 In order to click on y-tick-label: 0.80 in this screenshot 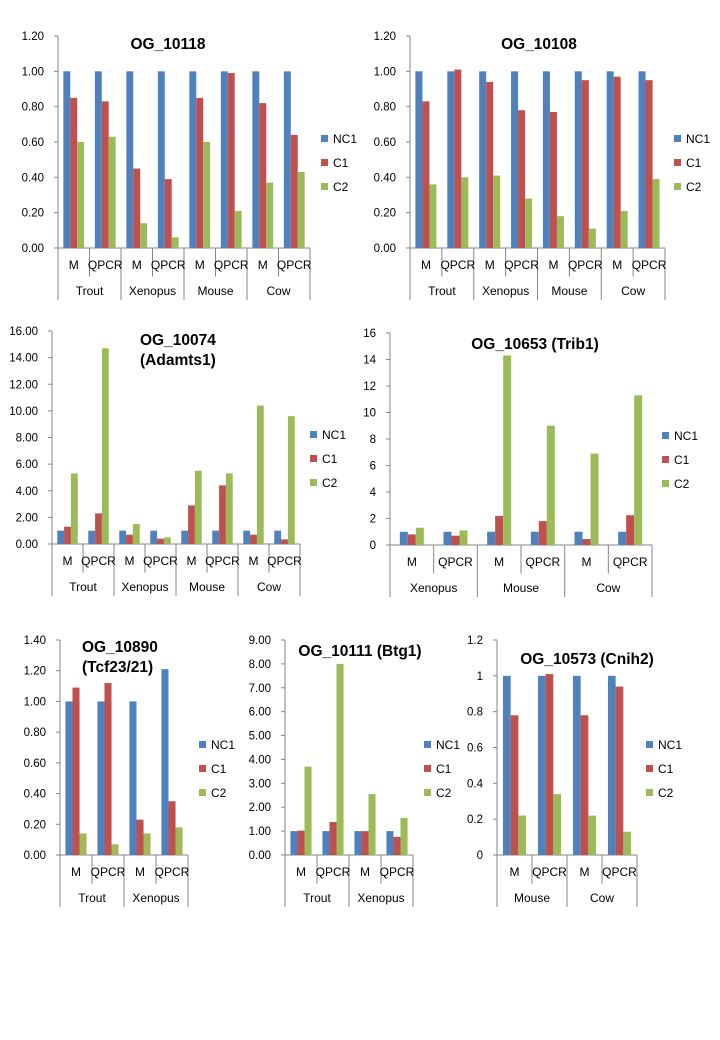, I will do `click(33, 108)`.